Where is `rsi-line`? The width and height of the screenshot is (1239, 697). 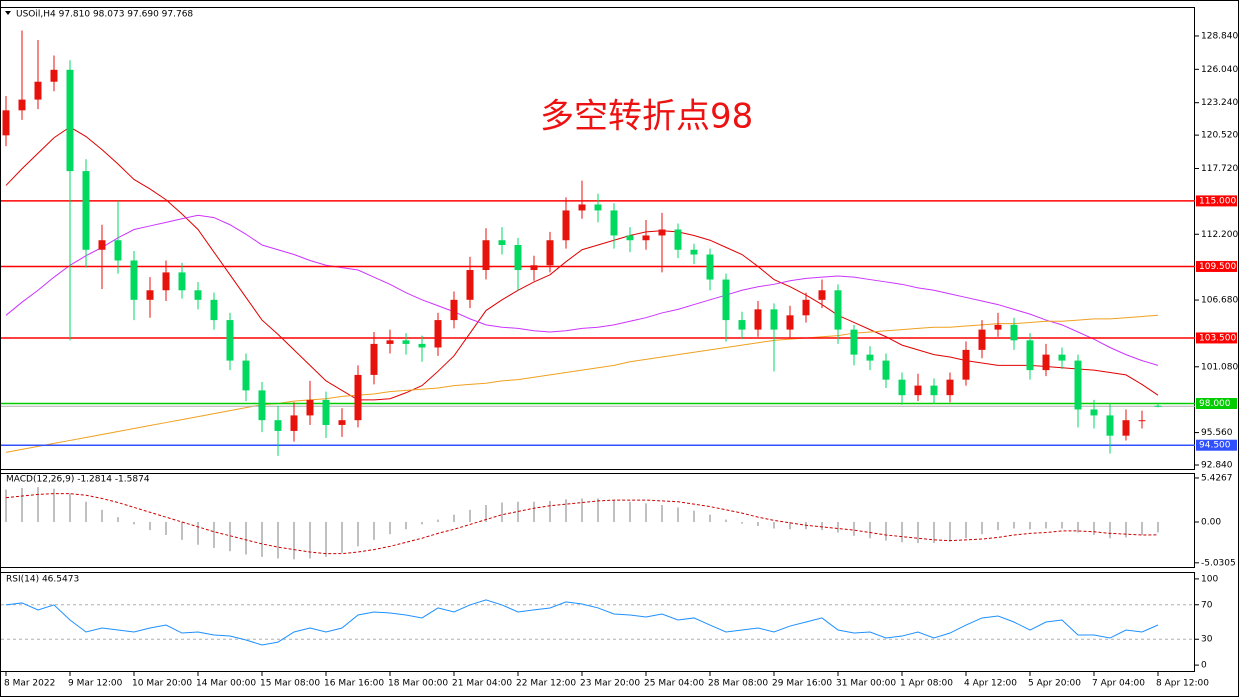 rsi-line is located at coordinates (582, 622).